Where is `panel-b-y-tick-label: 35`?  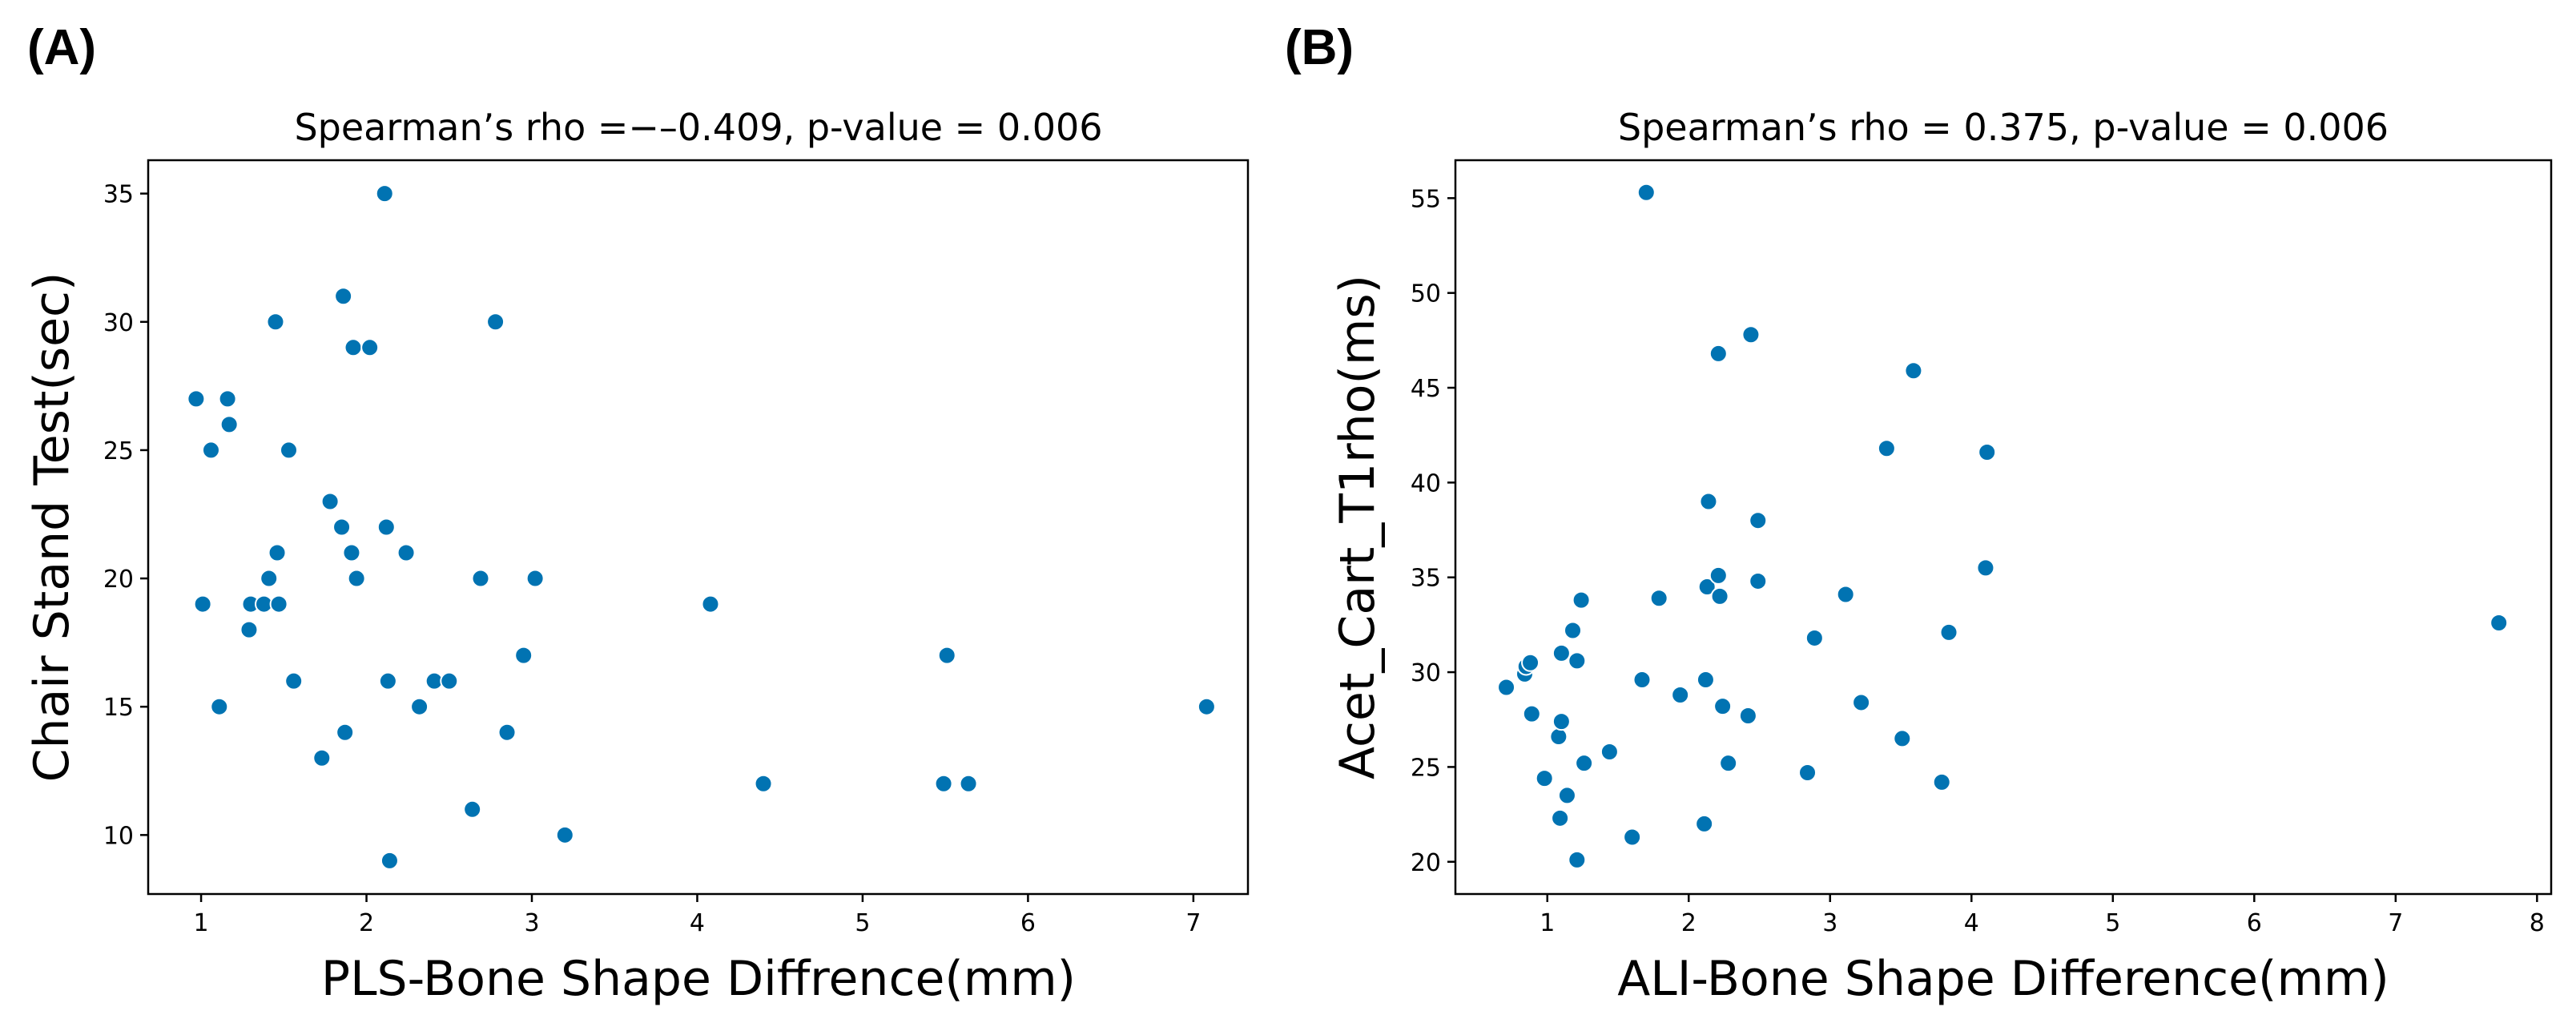 panel-b-y-tick-label: 35 is located at coordinates (1426, 579).